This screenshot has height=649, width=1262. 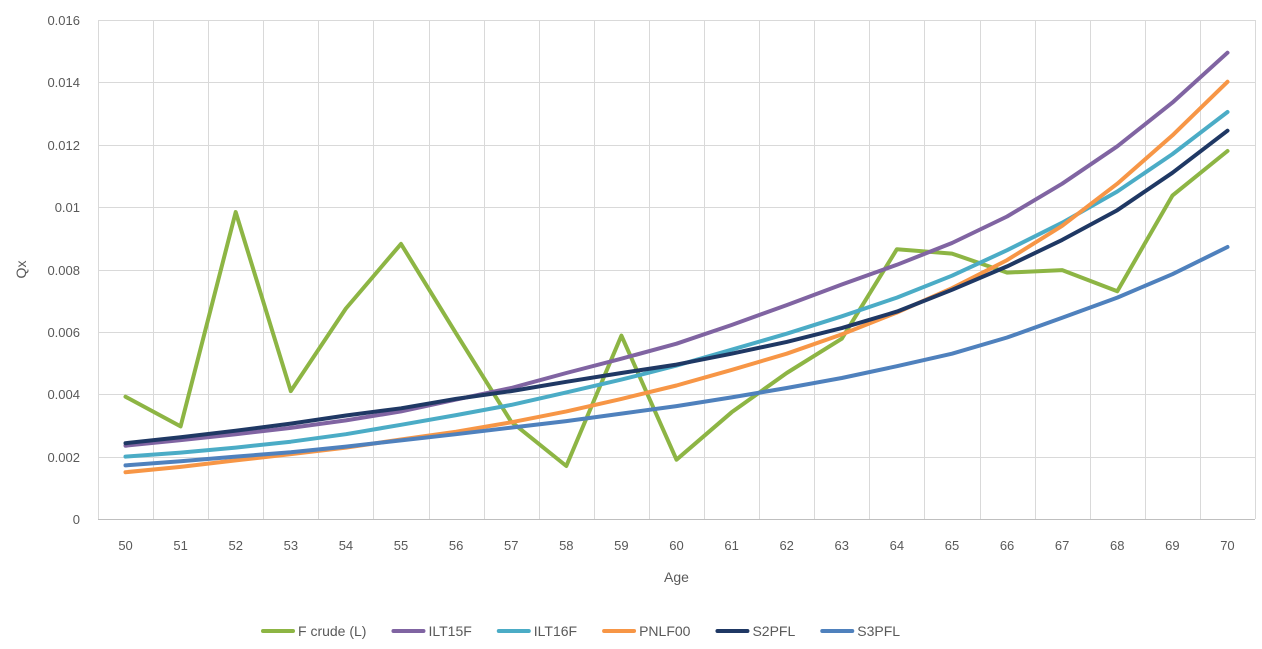 I want to click on x-tick-label: 61, so click(x=731, y=545).